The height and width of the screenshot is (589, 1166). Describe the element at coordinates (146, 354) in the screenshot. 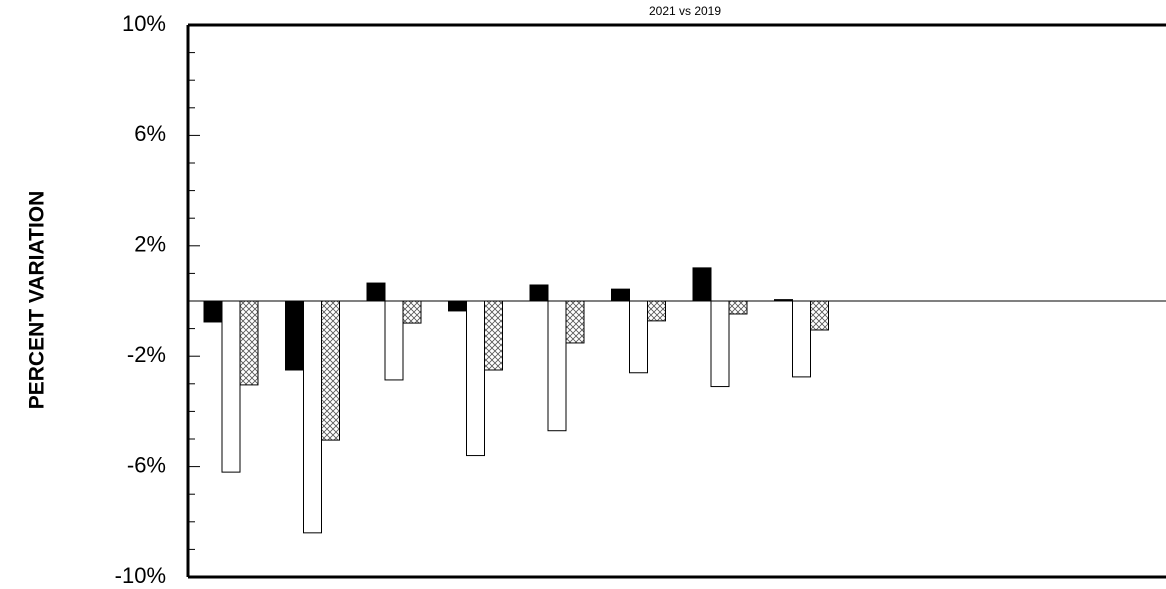

I see `y-tick-label: -2%` at that location.